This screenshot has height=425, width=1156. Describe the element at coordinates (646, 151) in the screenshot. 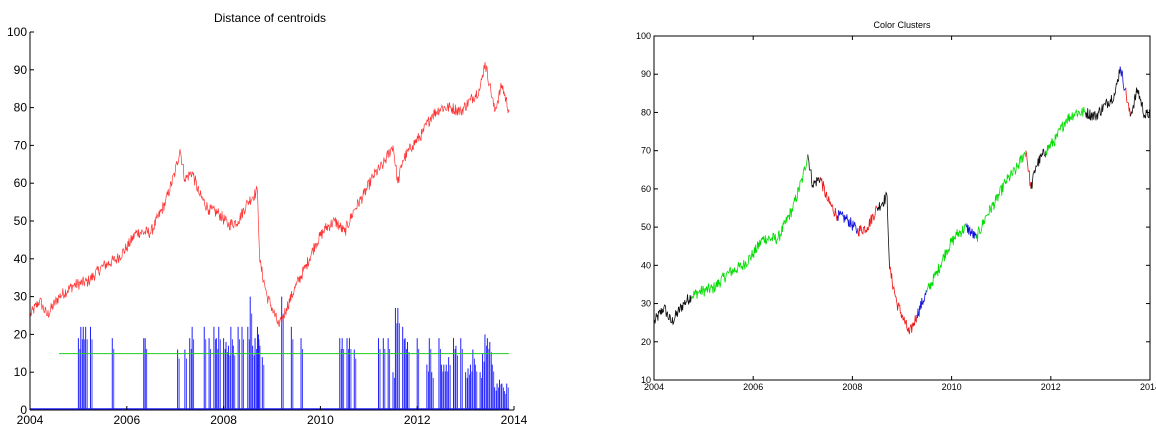

I see `right-y-tick-label: 70` at that location.